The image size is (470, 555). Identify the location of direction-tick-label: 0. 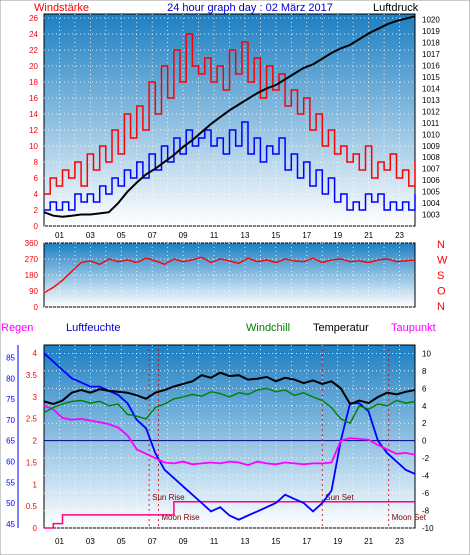
(36, 307).